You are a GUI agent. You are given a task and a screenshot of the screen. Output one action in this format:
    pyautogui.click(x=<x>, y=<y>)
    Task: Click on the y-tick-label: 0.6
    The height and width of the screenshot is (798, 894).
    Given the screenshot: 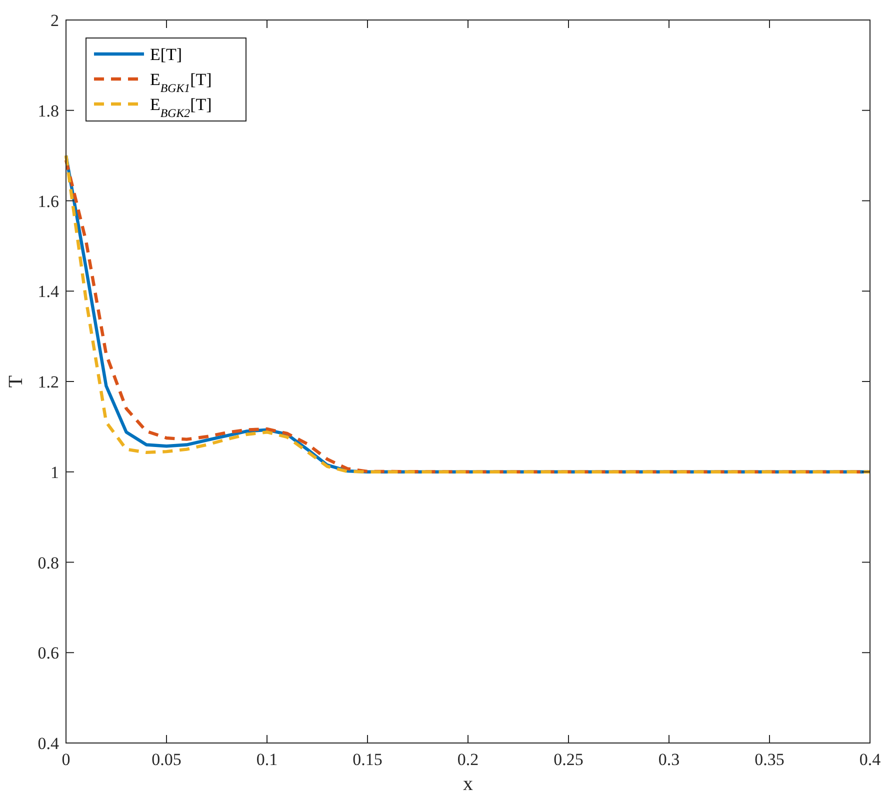 What is the action you would take?
    pyautogui.click(x=48, y=653)
    